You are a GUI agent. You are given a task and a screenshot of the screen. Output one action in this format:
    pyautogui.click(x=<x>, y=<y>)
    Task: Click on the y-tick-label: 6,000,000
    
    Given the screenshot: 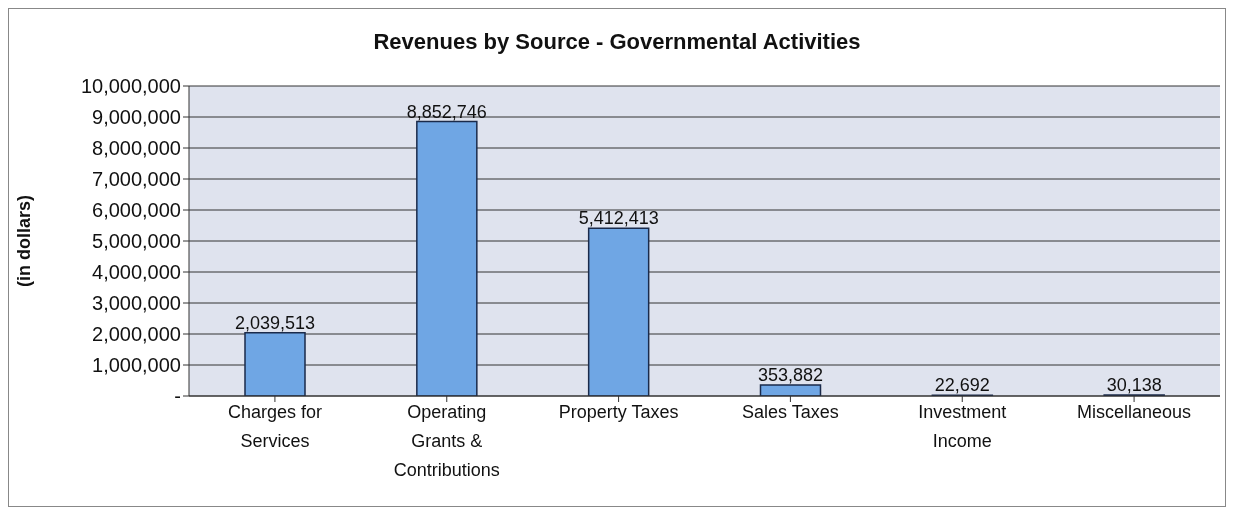 What is the action you would take?
    pyautogui.click(x=136, y=210)
    